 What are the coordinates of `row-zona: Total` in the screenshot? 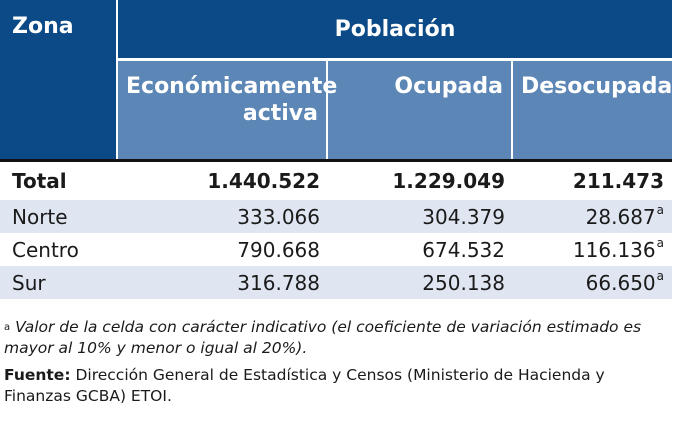 It's located at (59, 179).